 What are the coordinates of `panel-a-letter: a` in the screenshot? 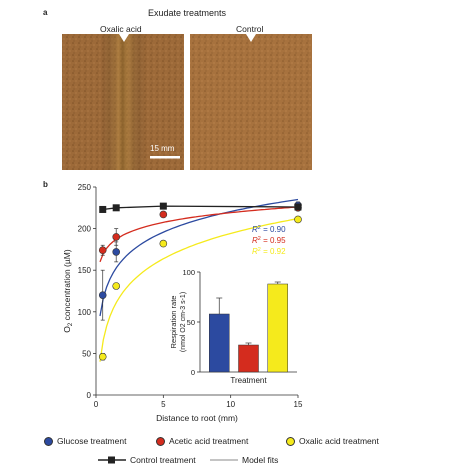 It's located at (45, 12).